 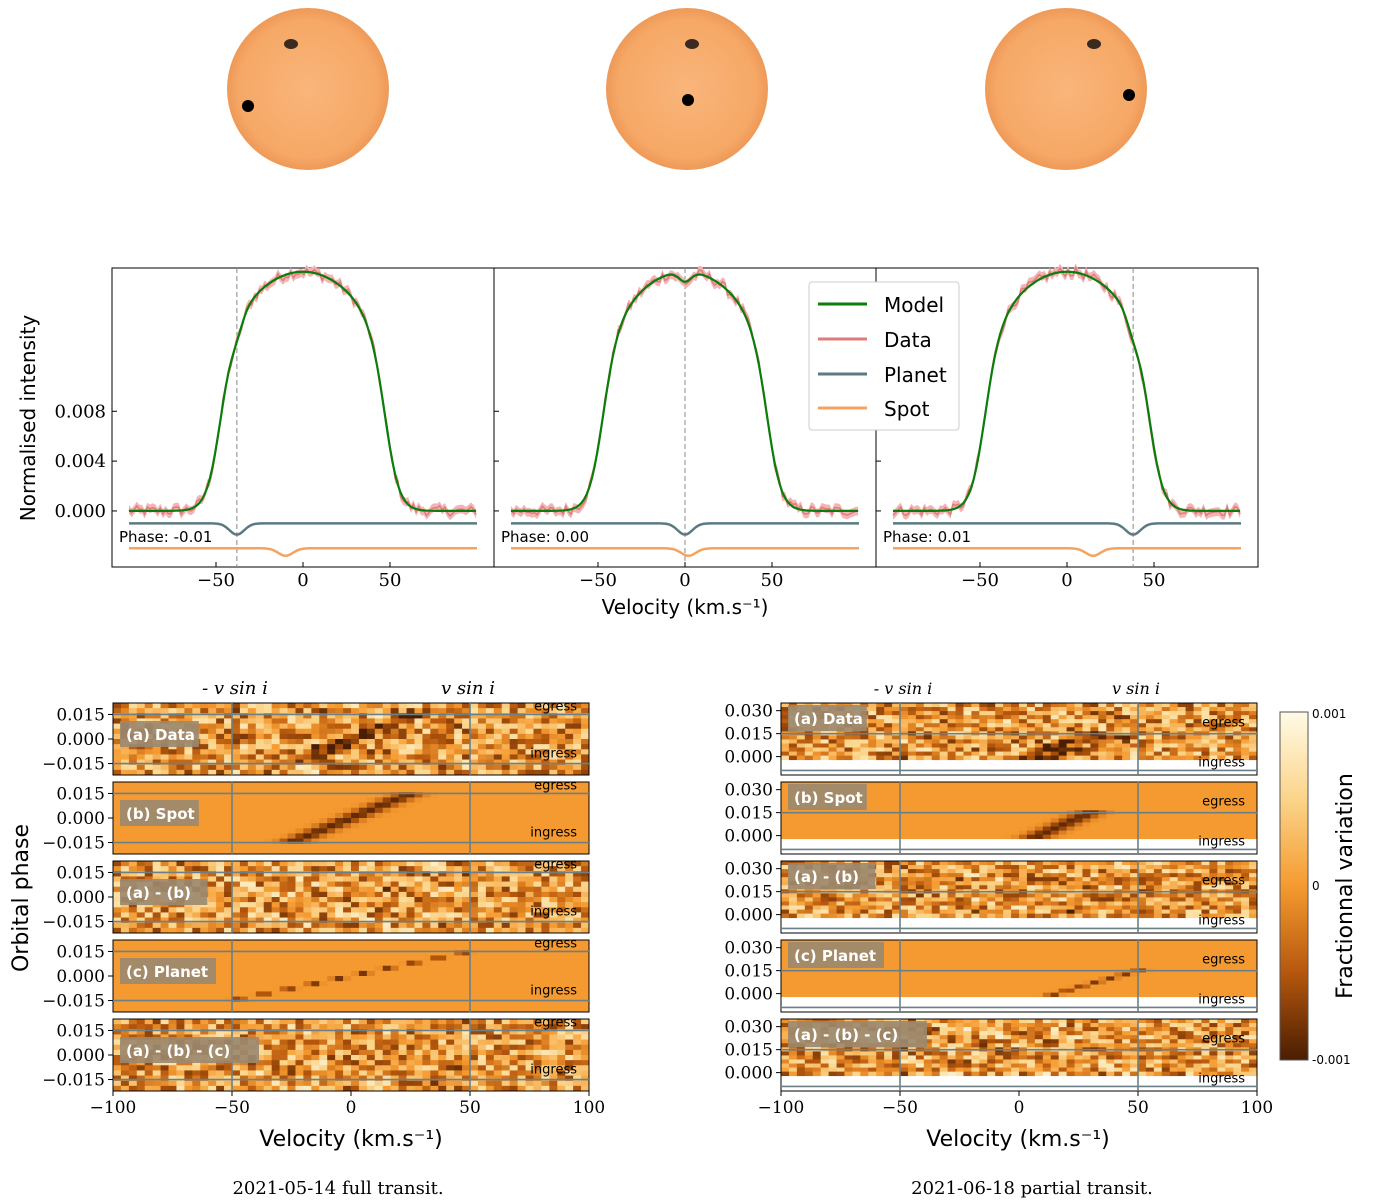 What do you see at coordinates (80, 873) in the screenshot?
I see `y-tick-label: 0.015` at bounding box center [80, 873].